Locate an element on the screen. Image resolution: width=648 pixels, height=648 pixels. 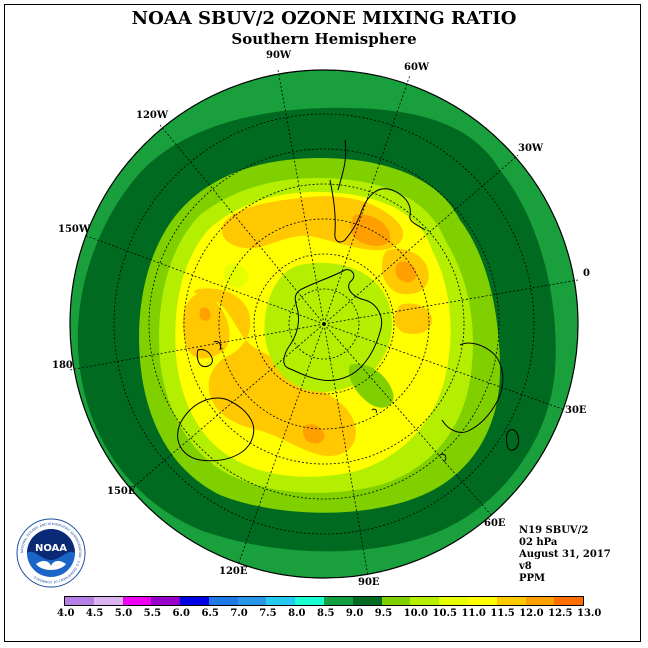
colorbar-tick-label: 6.0 is located at coordinates (181, 613).